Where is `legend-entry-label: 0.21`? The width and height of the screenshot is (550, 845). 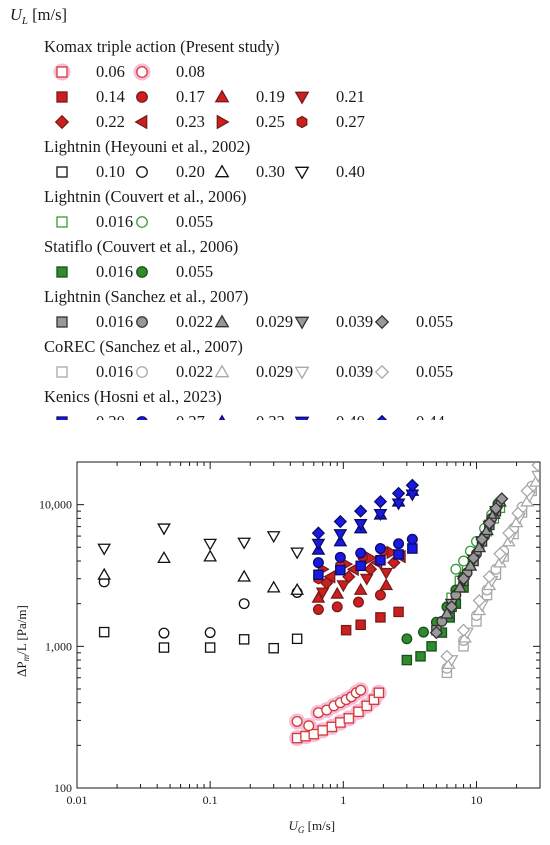 legend-entry-label: 0.21 is located at coordinates (350, 96).